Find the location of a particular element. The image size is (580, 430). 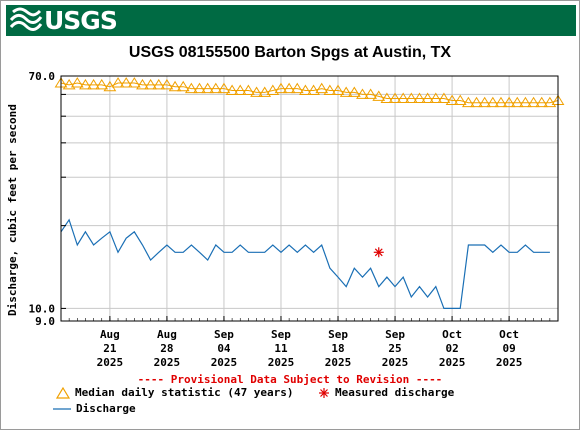

x-tick-label: 25 is located at coordinates (394, 348).